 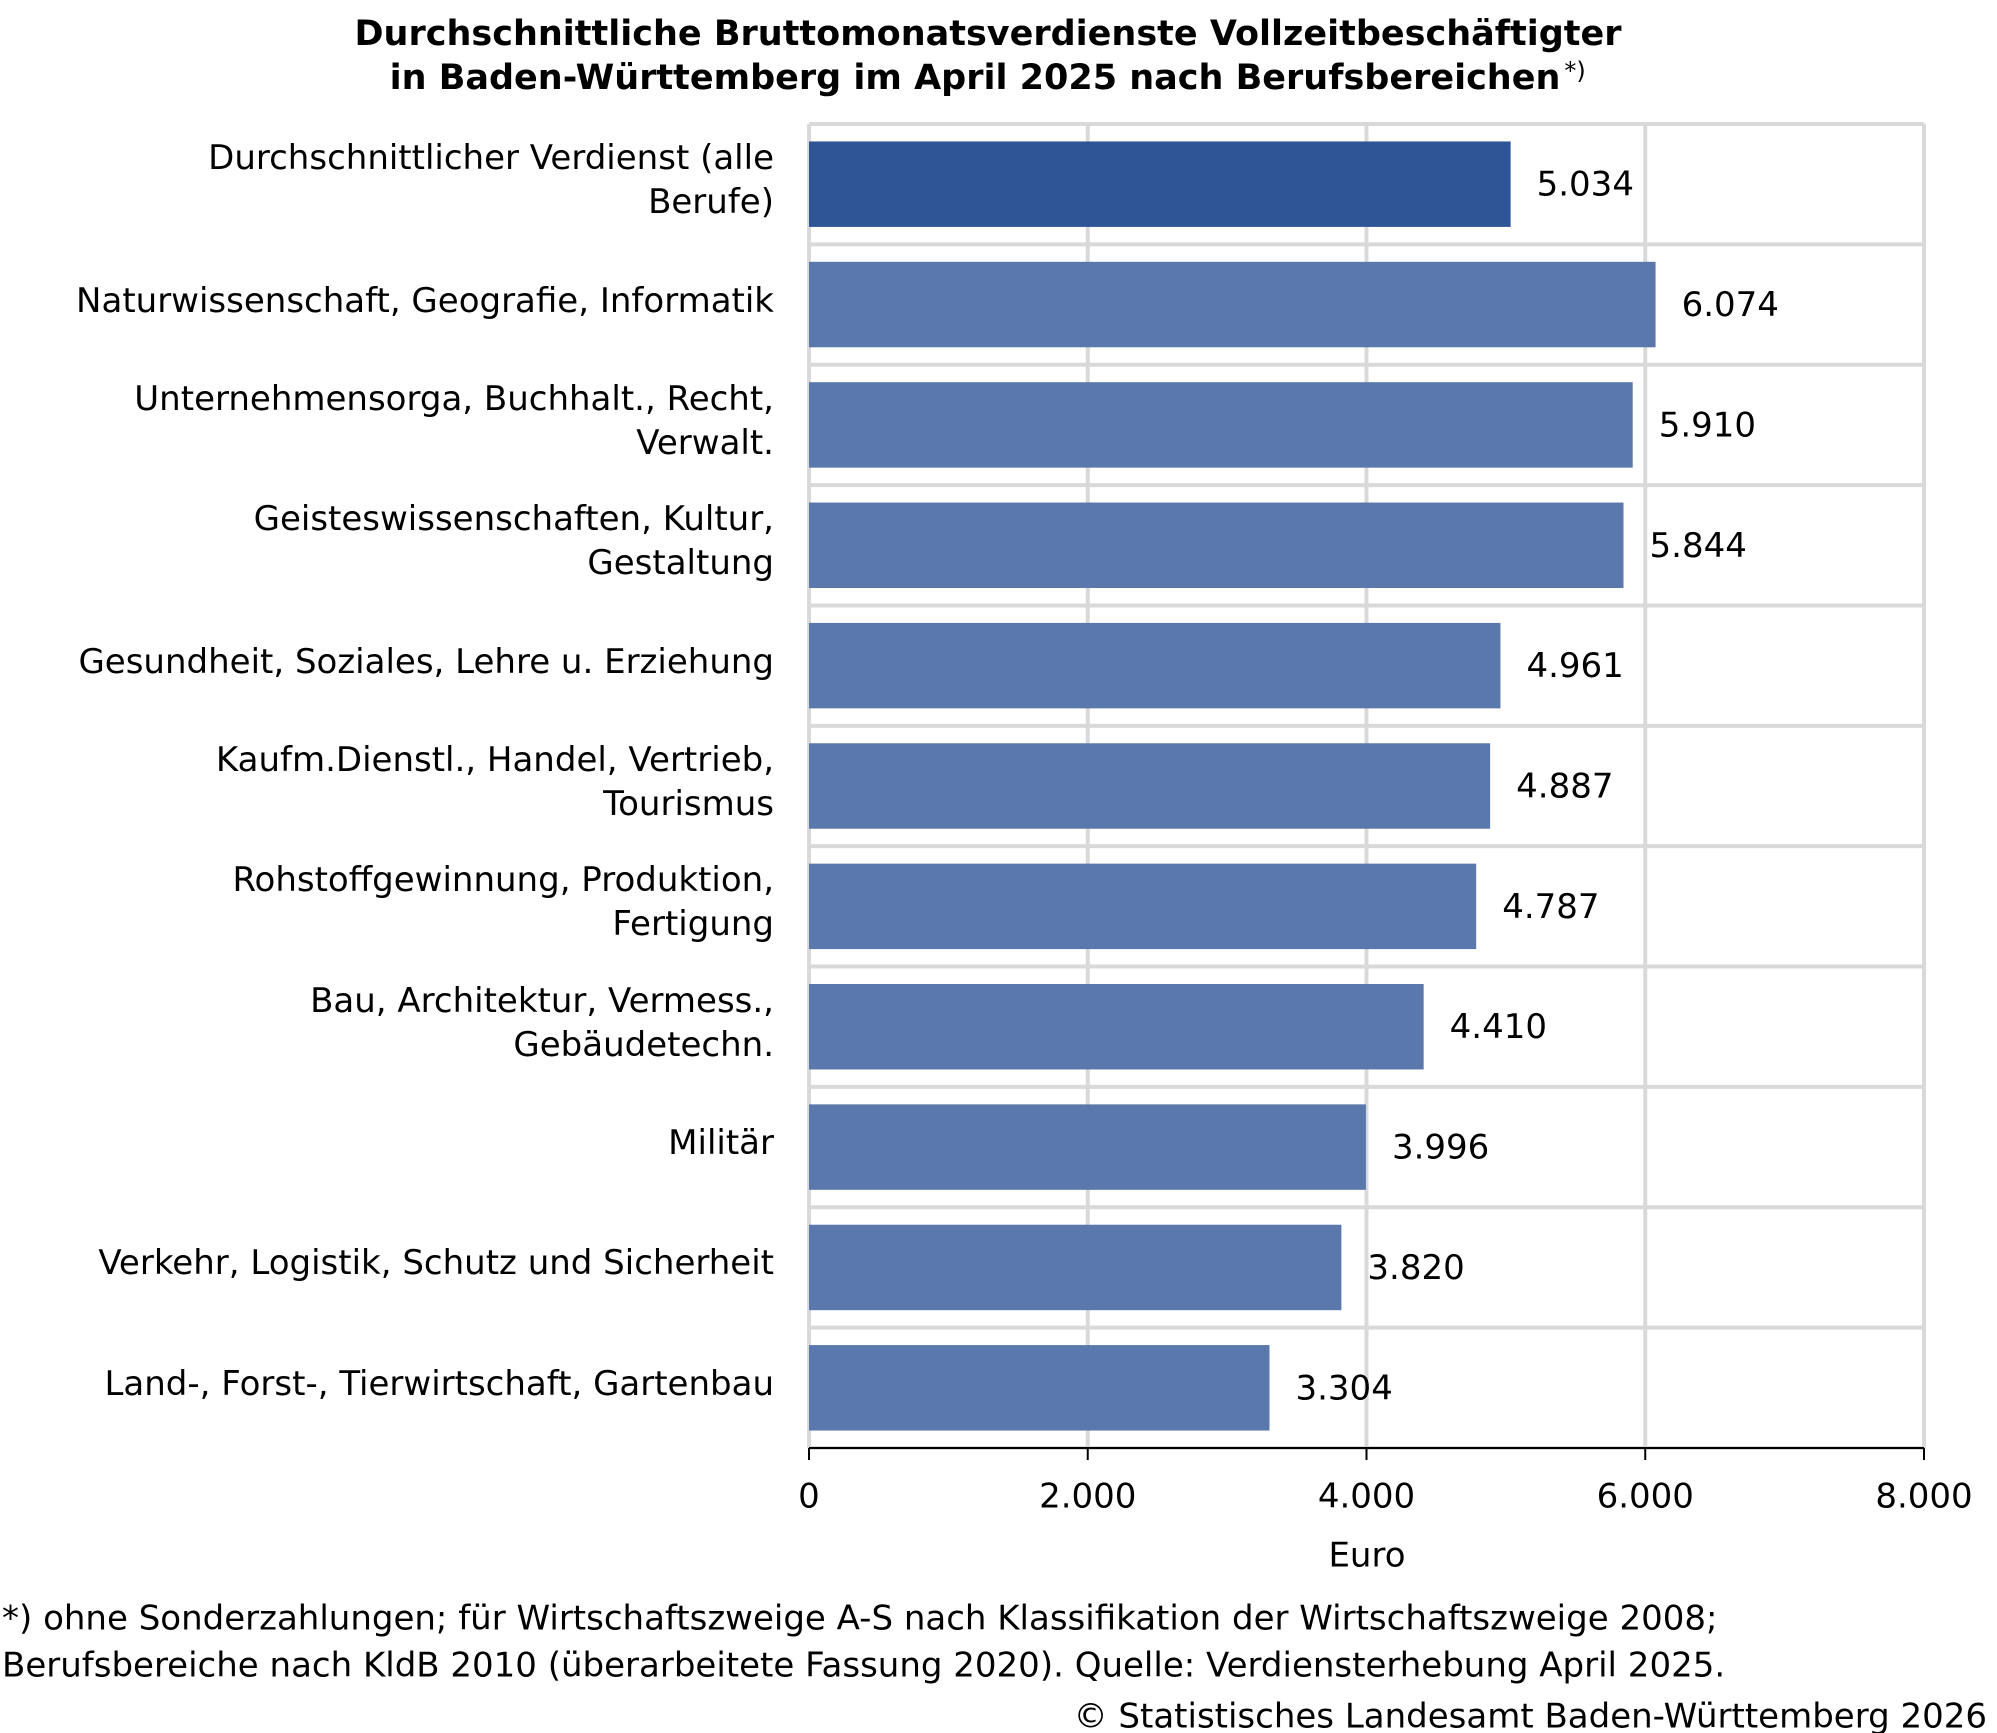 What do you see at coordinates (1574, 666) in the screenshot?
I see `value-label: 4.961` at bounding box center [1574, 666].